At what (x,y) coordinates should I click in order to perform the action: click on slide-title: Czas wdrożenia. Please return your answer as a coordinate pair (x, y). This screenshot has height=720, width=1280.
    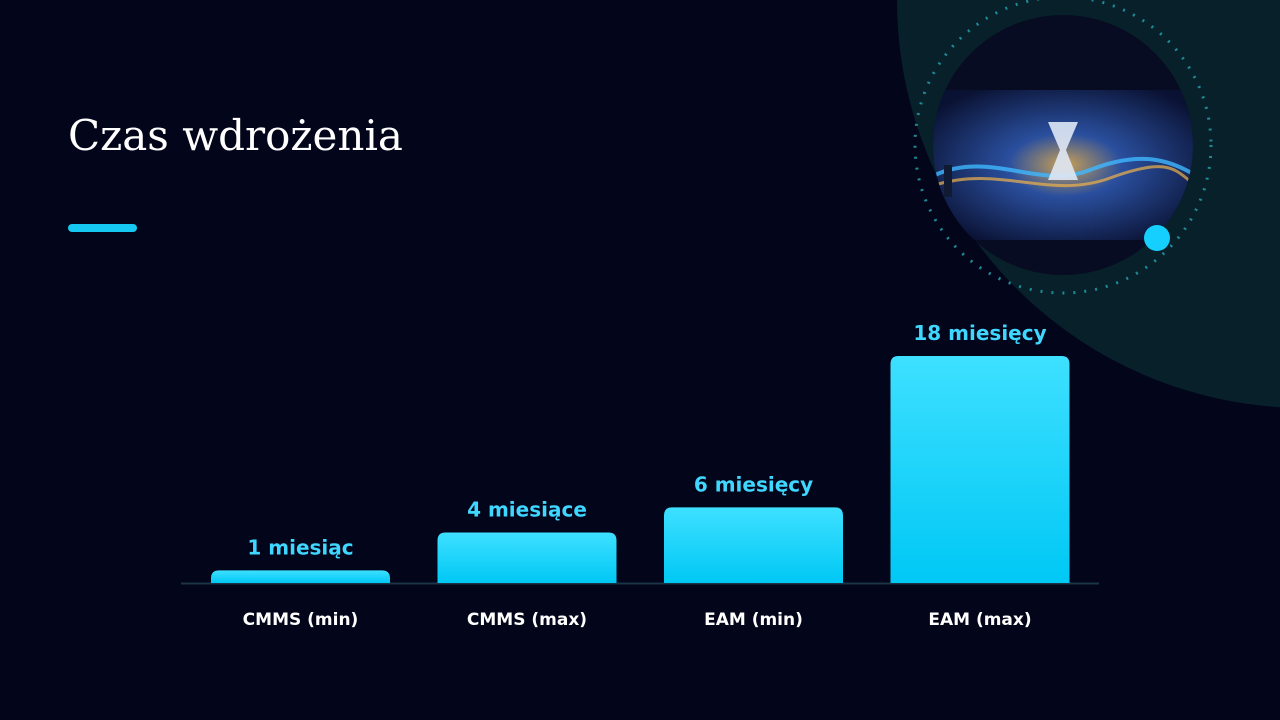
    Looking at the image, I should click on (235, 135).